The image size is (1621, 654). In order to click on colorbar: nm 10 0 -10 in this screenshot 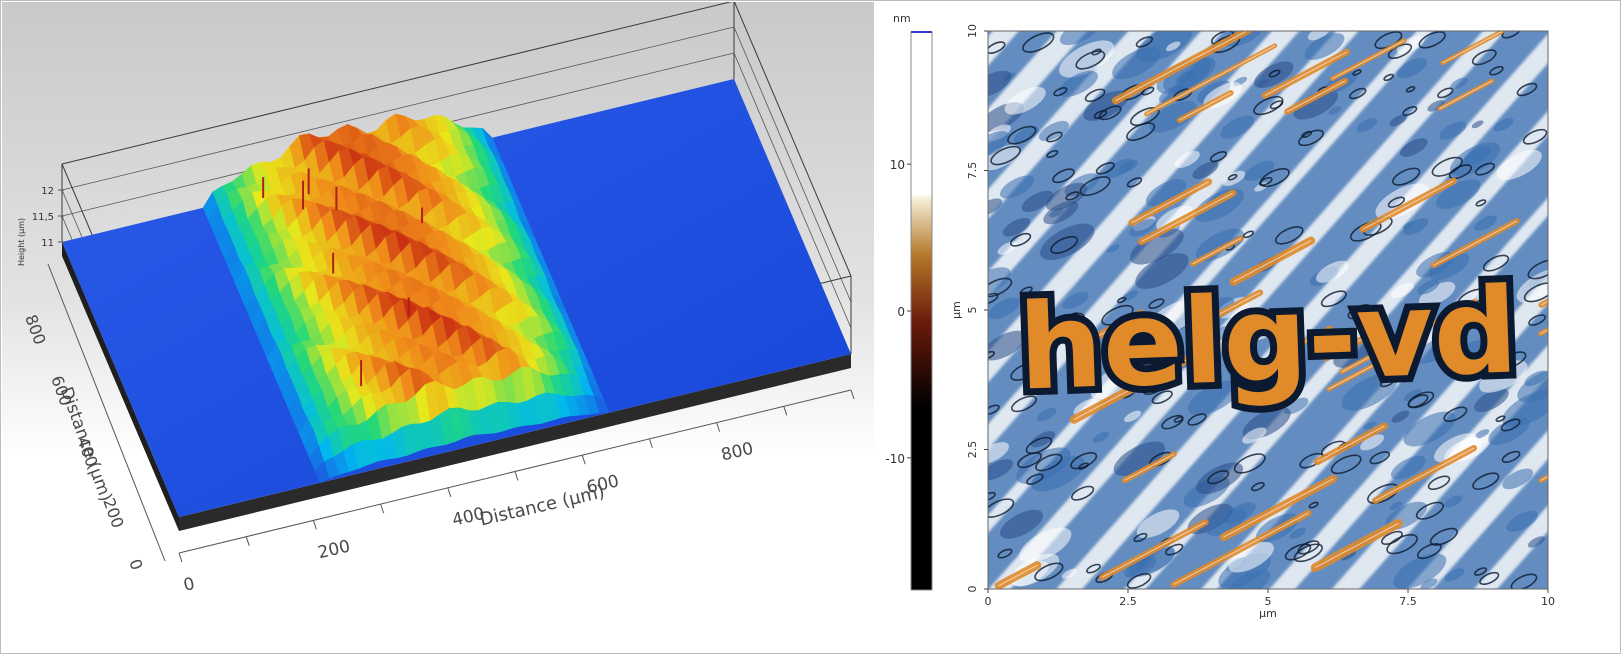, I will do `click(909, 301)`.